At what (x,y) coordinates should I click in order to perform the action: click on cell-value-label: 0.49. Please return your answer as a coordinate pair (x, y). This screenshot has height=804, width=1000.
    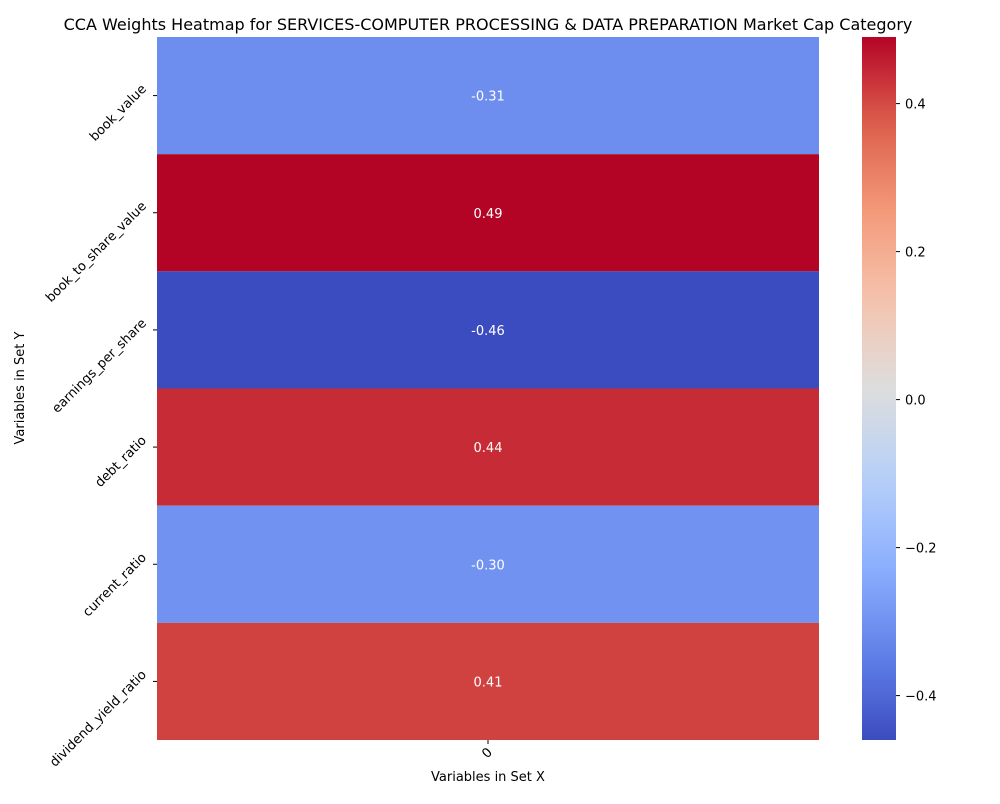
    Looking at the image, I should click on (488, 214).